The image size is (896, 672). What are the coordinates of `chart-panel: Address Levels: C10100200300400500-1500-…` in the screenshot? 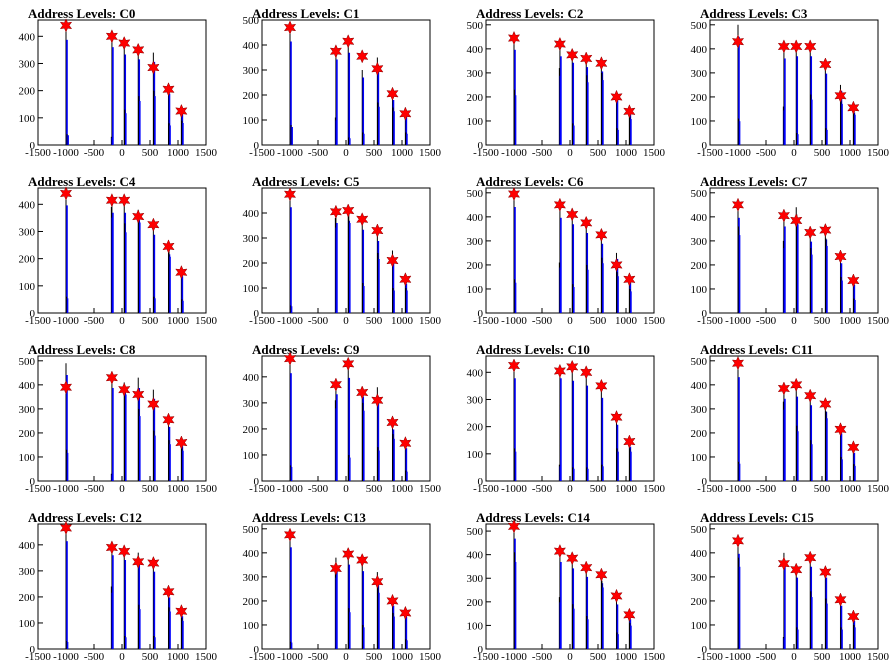 It's located at (342, 82).